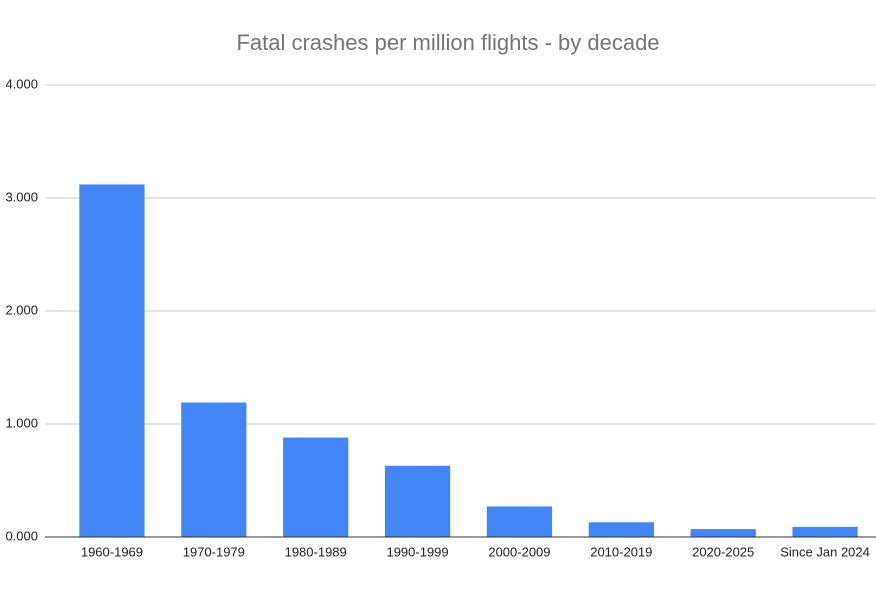 The height and width of the screenshot is (590, 876). Describe the element at coordinates (21, 535) in the screenshot. I see `y-tick-label: 0.000` at that location.